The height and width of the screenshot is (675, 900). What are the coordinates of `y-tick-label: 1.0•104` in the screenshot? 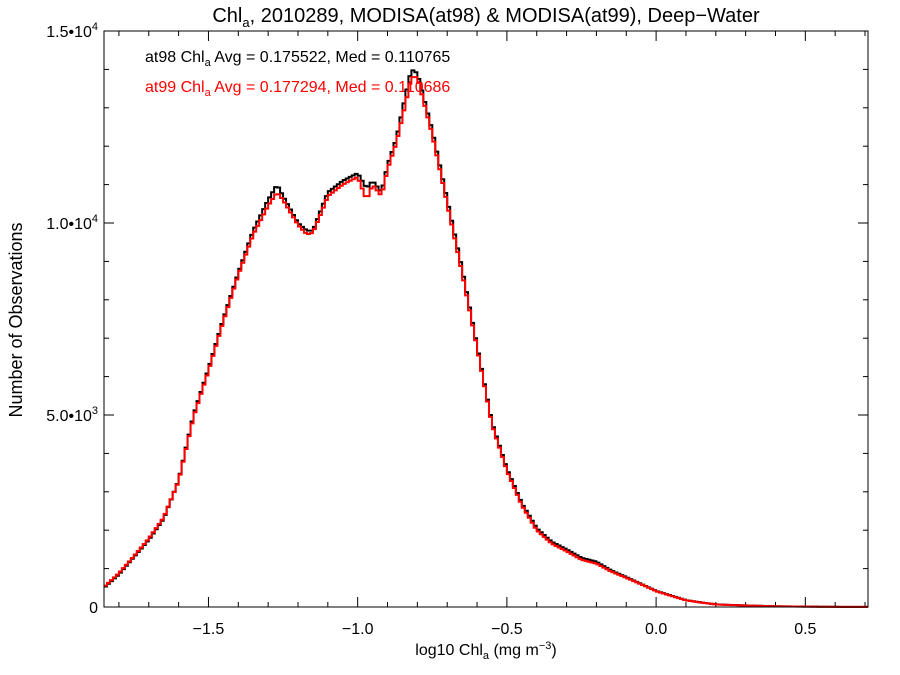 It's located at (72, 223).